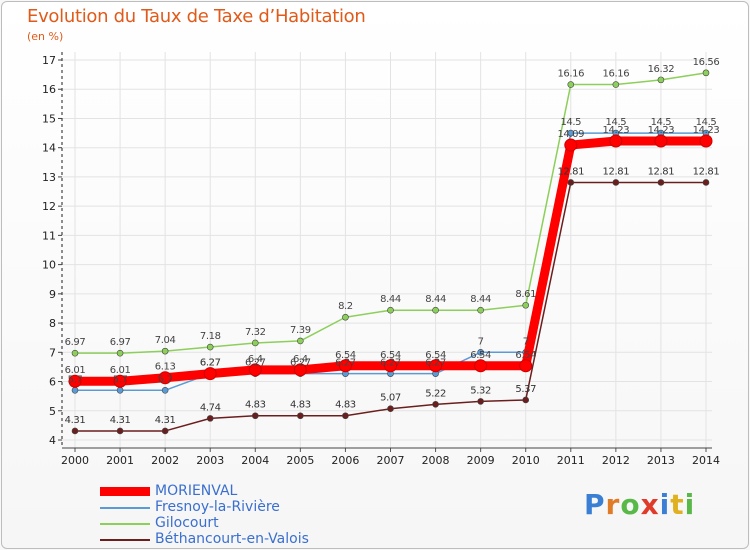 This screenshot has width=750, height=550. Describe the element at coordinates (706, 62) in the screenshot. I see `data-label: 16.56` at that location.